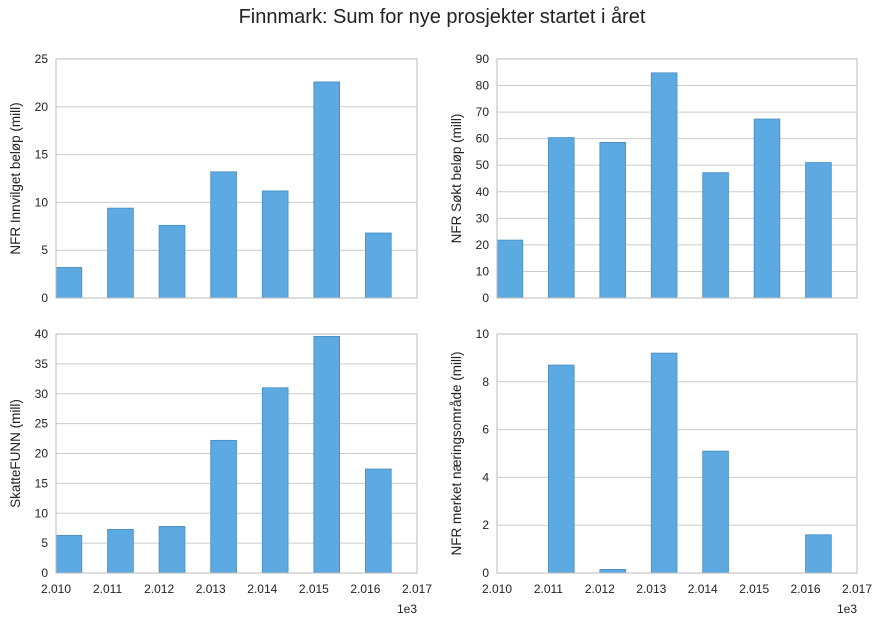 The image size is (884, 626). Describe the element at coordinates (42, 364) in the screenshot. I see `y-tick-label: 35` at that location.